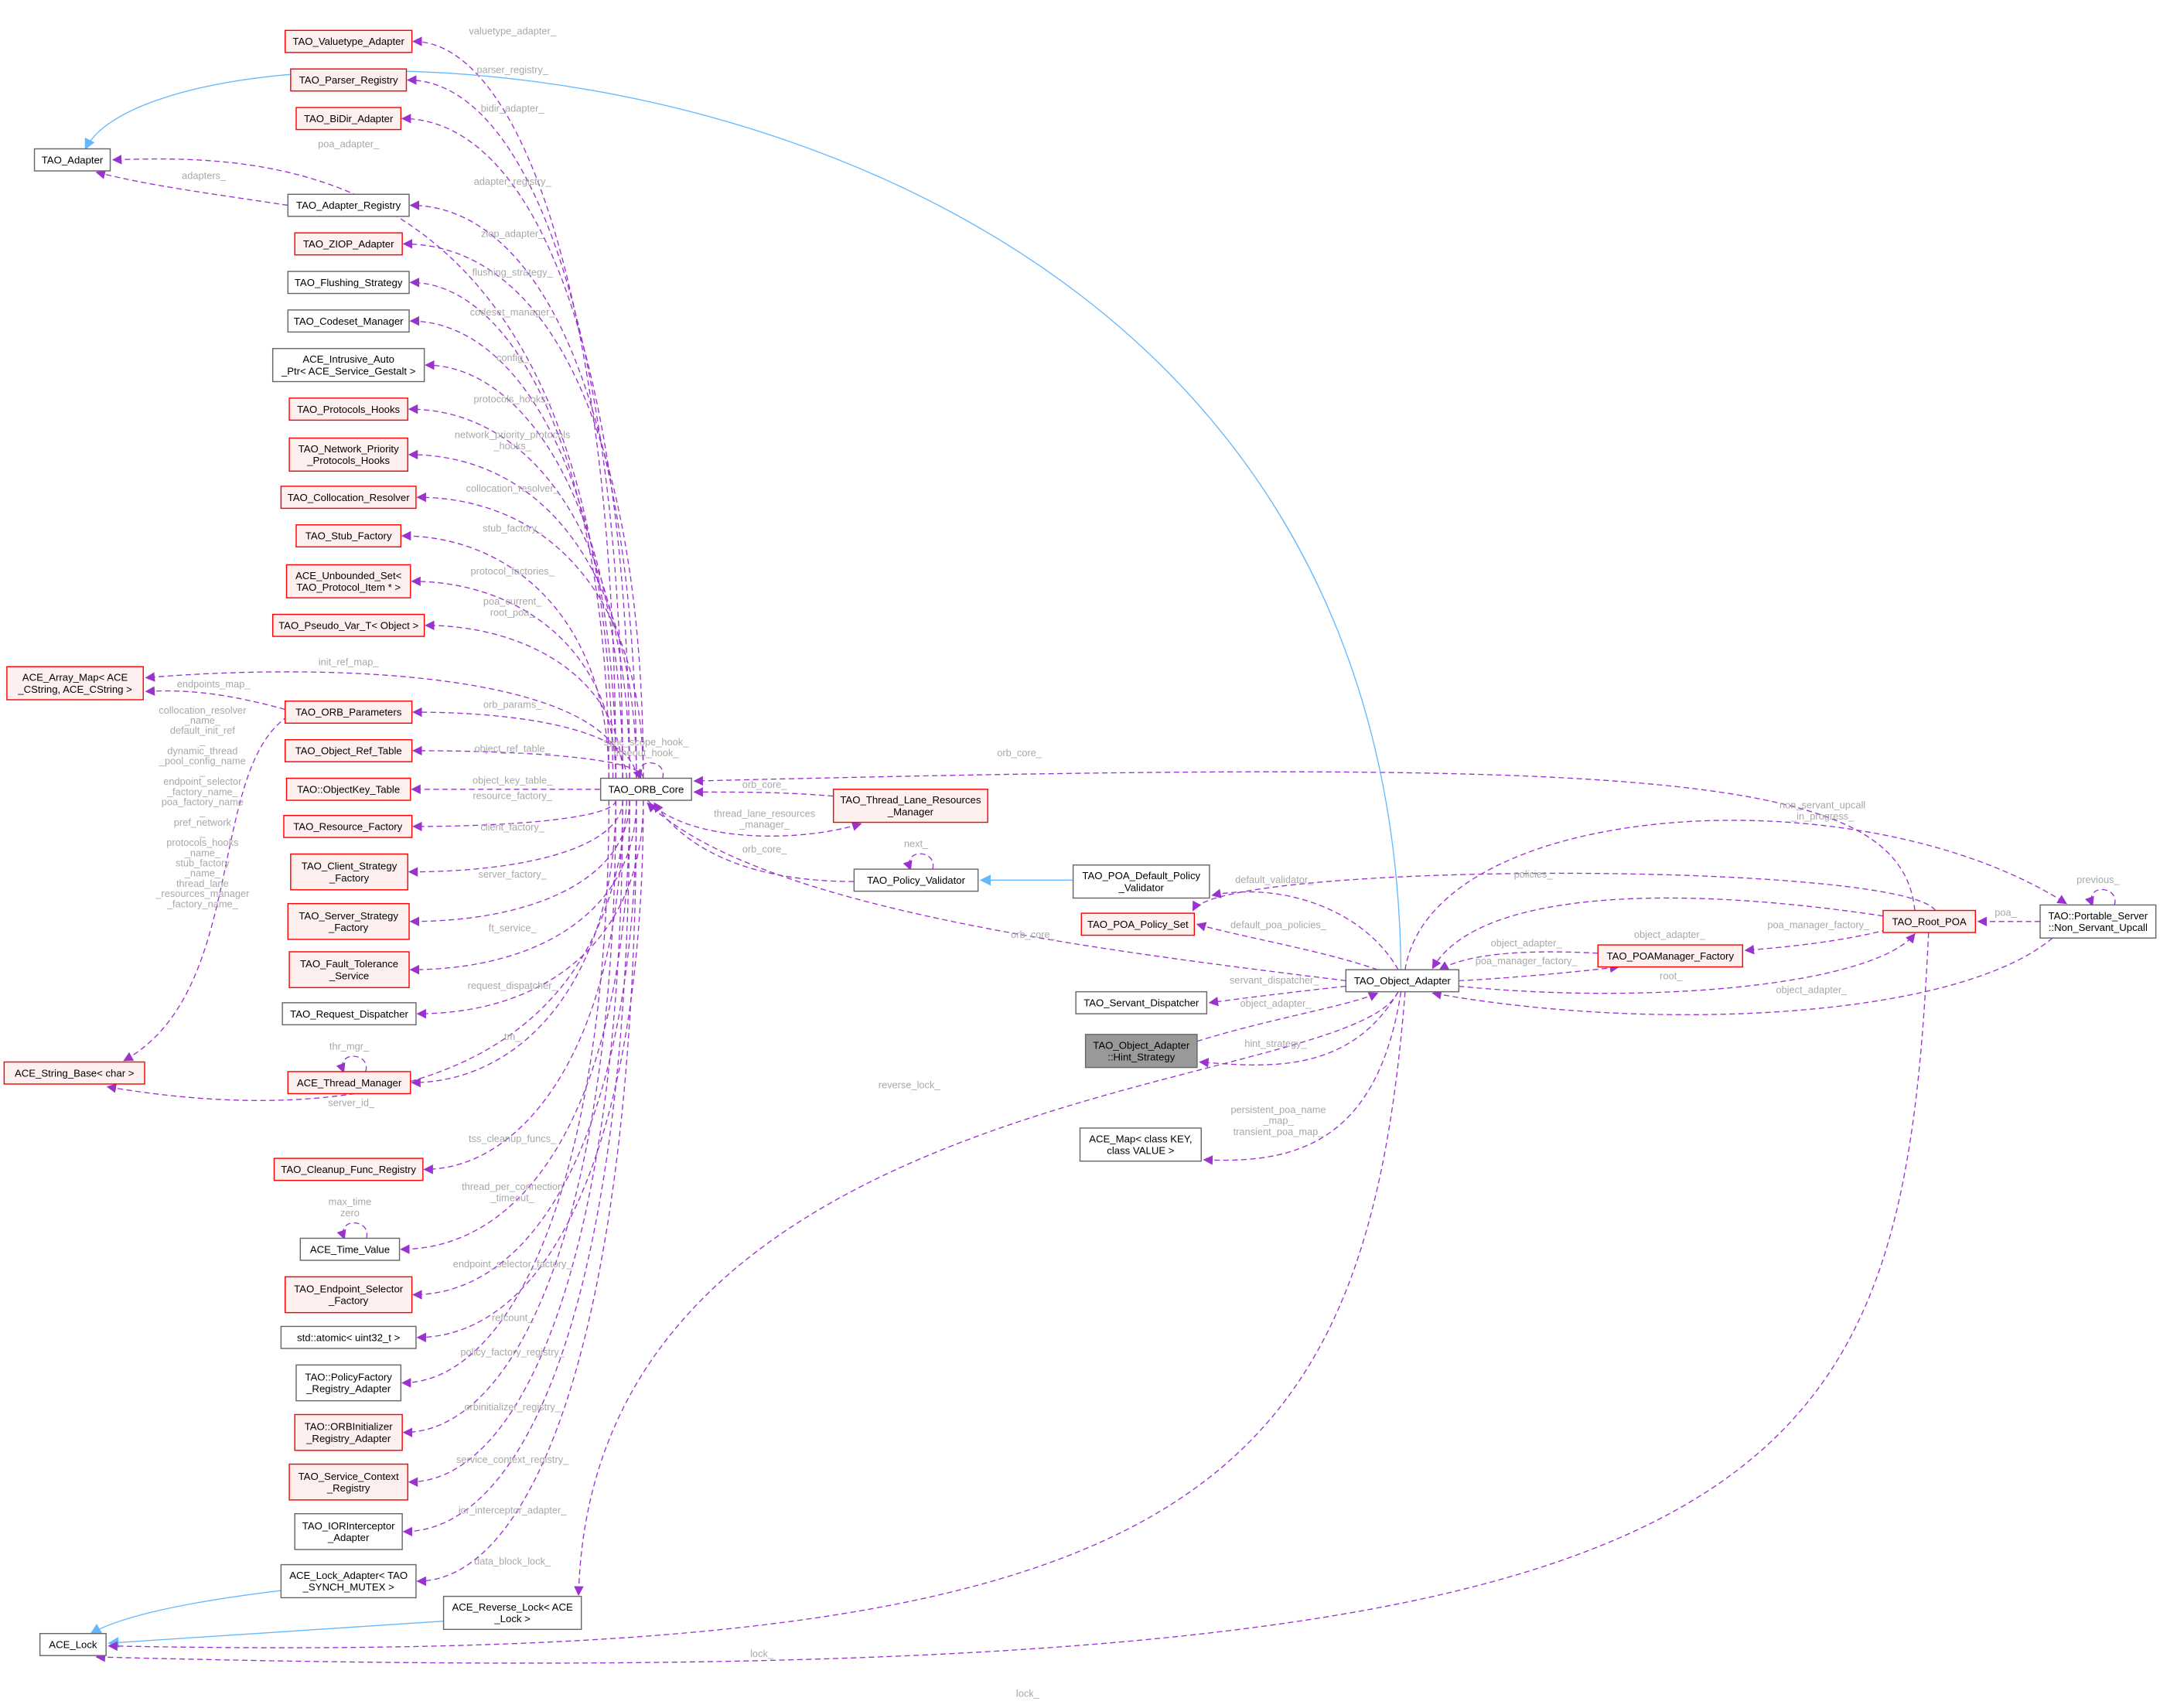 This screenshot has height=1708, width=2160. I want to click on node-tao-client-strategy-factory: TAO_Client_Strategy_Factory, so click(349, 872).